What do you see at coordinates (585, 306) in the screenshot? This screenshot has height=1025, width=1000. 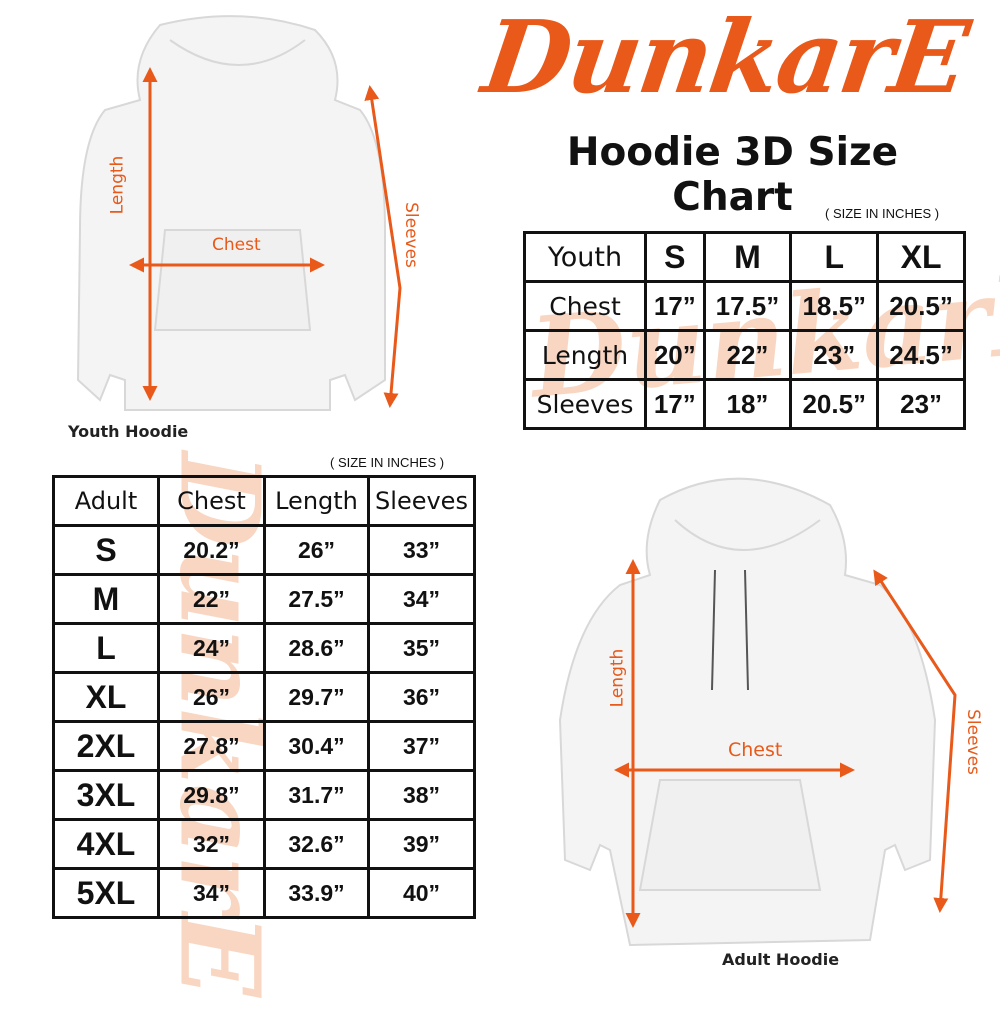 I see `row-label: Chest` at bounding box center [585, 306].